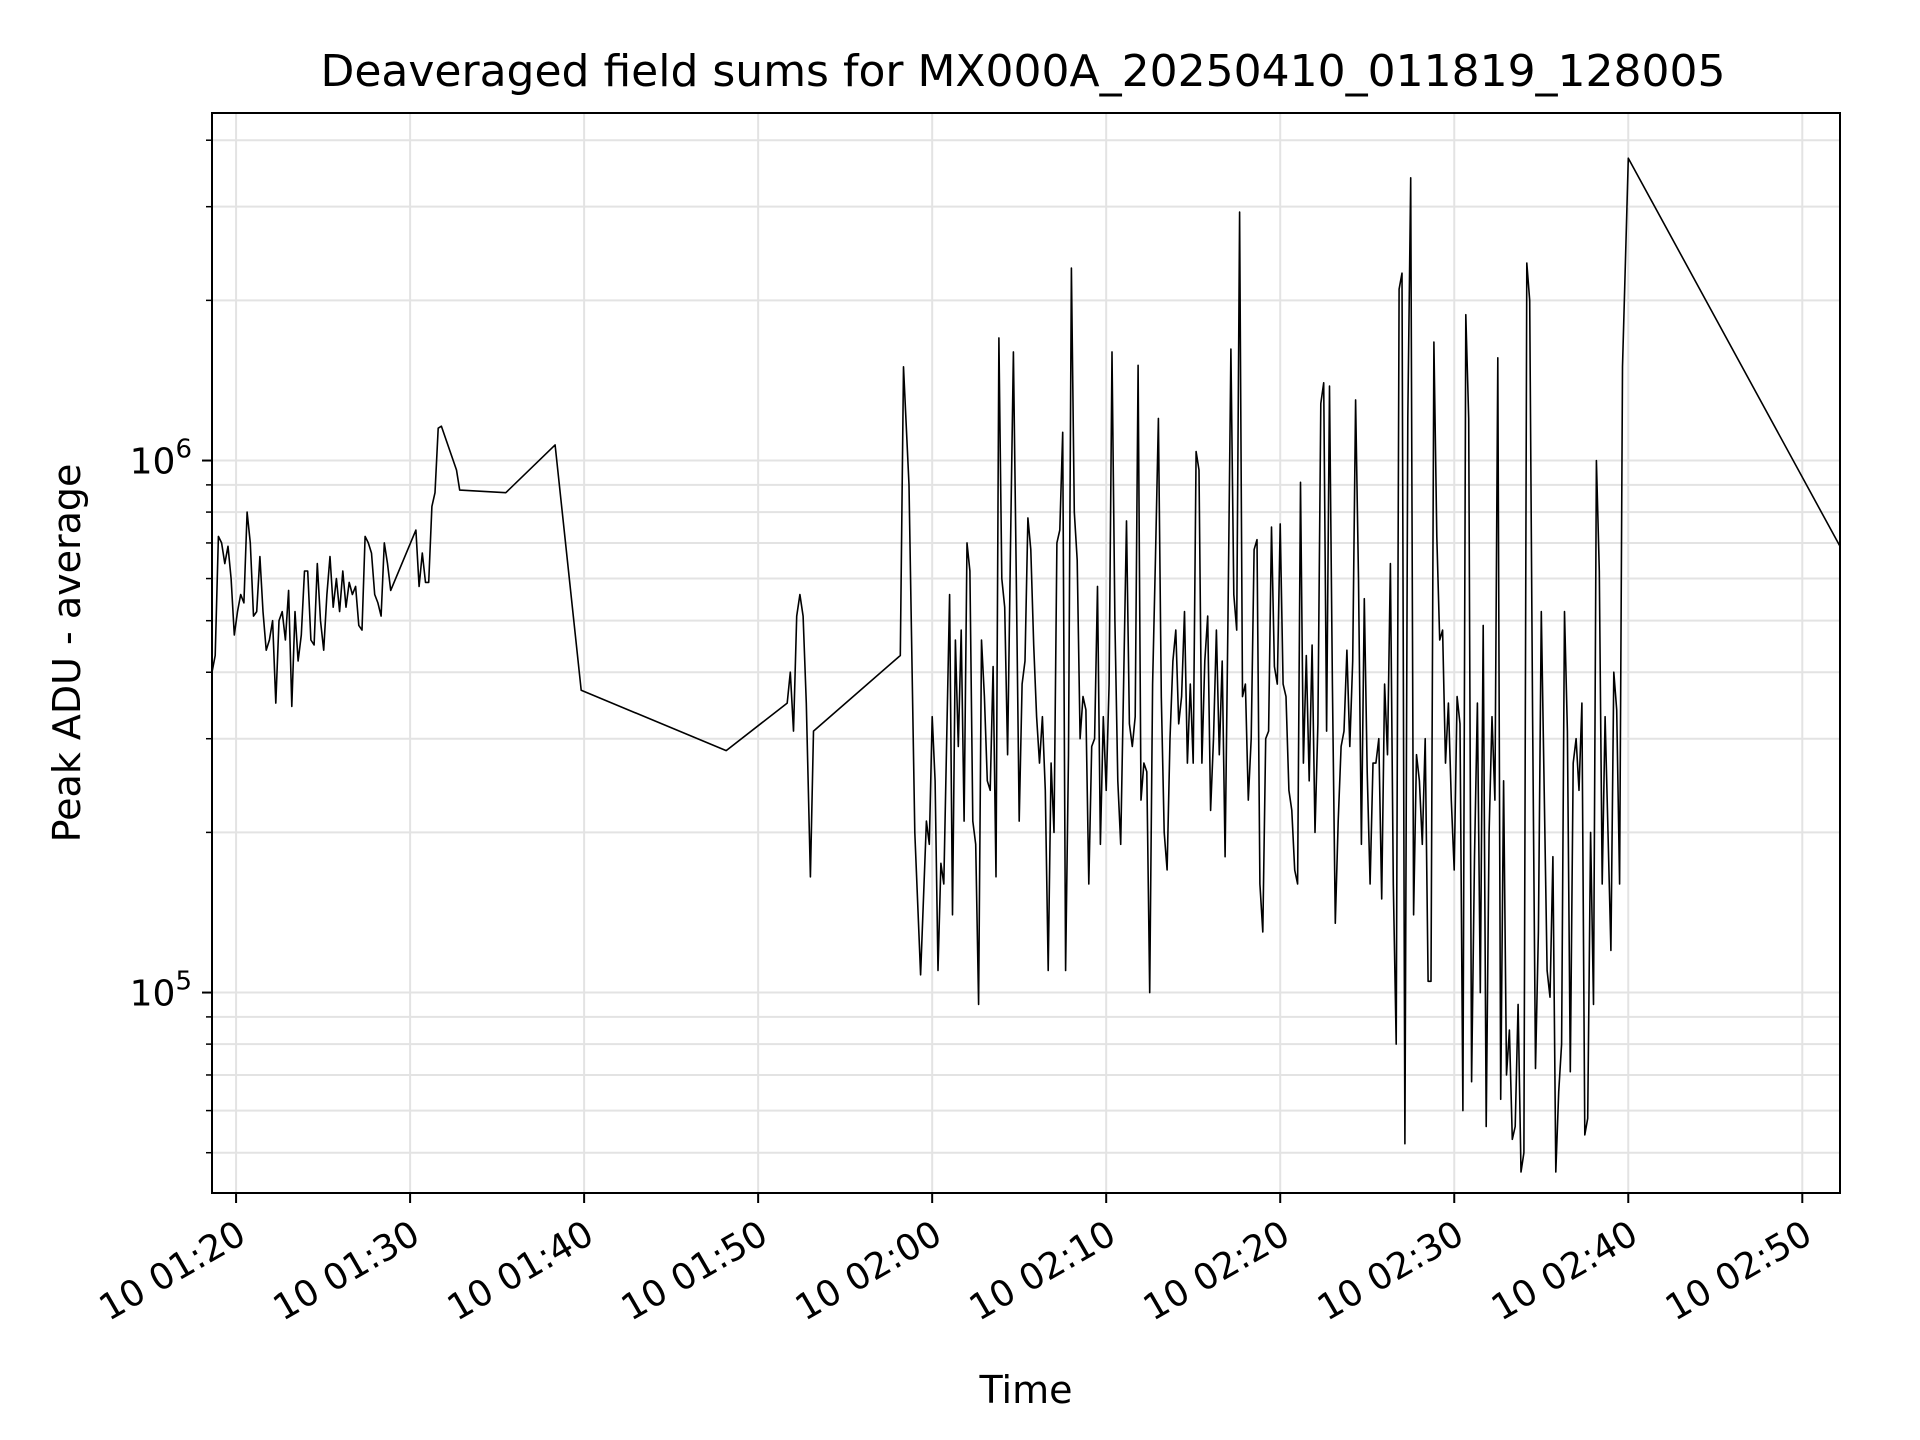 The height and width of the screenshot is (1440, 1920). I want to click on y-axis-label: Peak ADU - average, so click(67, 653).